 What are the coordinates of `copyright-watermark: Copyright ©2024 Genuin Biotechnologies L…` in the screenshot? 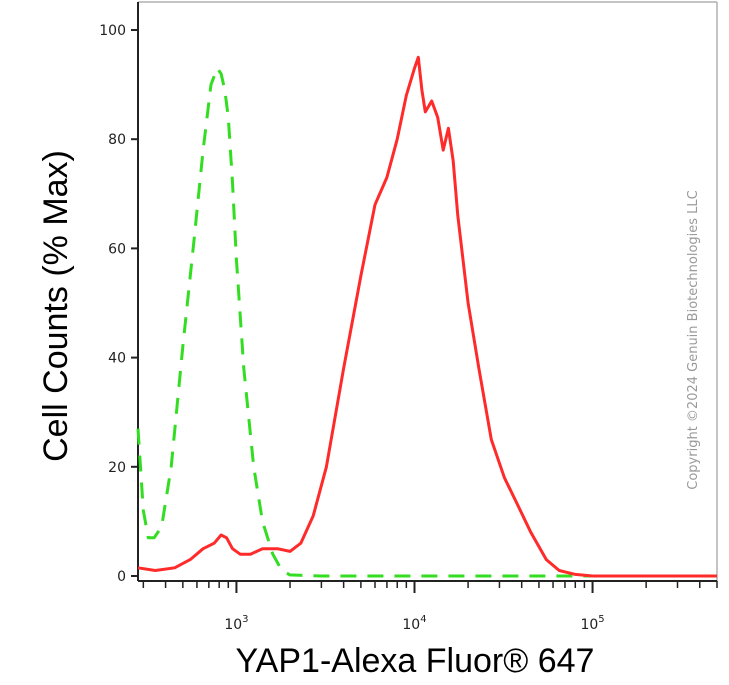 It's located at (693, 339).